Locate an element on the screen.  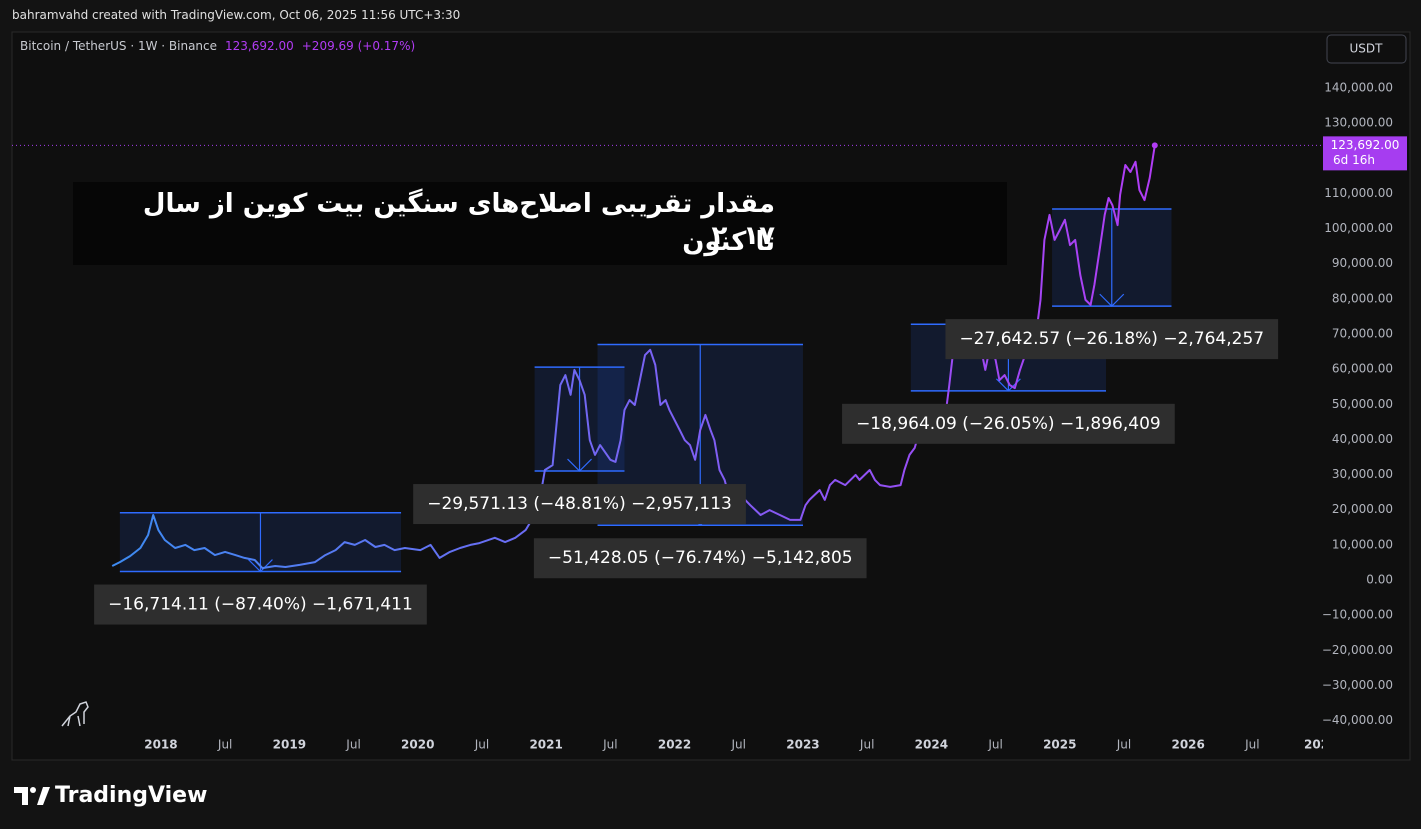
y-tick-label: 90,000.00 is located at coordinates (1362, 263).